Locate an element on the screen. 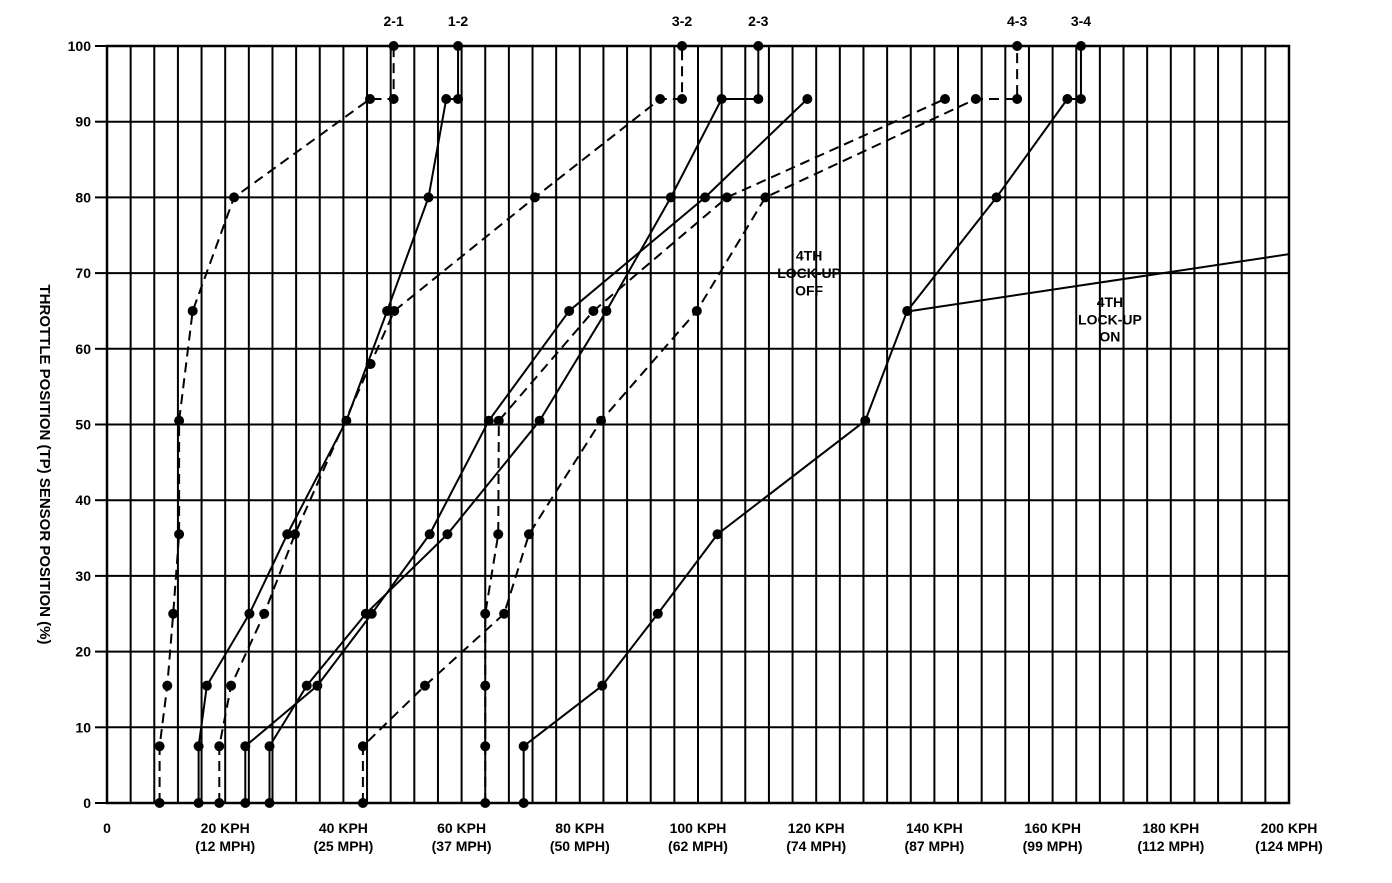 The image size is (1392, 883). annotation-label: 3-4 is located at coordinates (1081, 21).